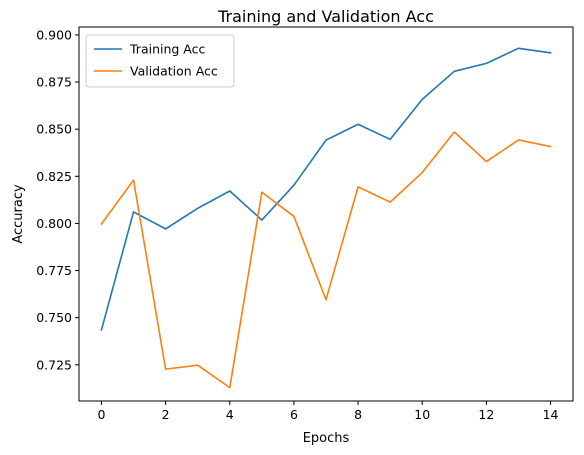 The width and height of the screenshot is (584, 455). Describe the element at coordinates (486, 414) in the screenshot. I see `x-tick-label: 12` at that location.